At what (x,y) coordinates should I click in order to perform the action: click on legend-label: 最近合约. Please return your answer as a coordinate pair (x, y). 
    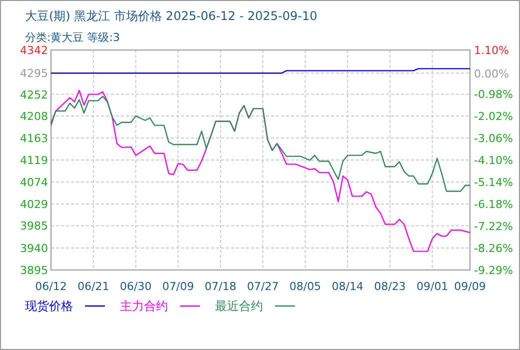
    Looking at the image, I should click on (239, 306).